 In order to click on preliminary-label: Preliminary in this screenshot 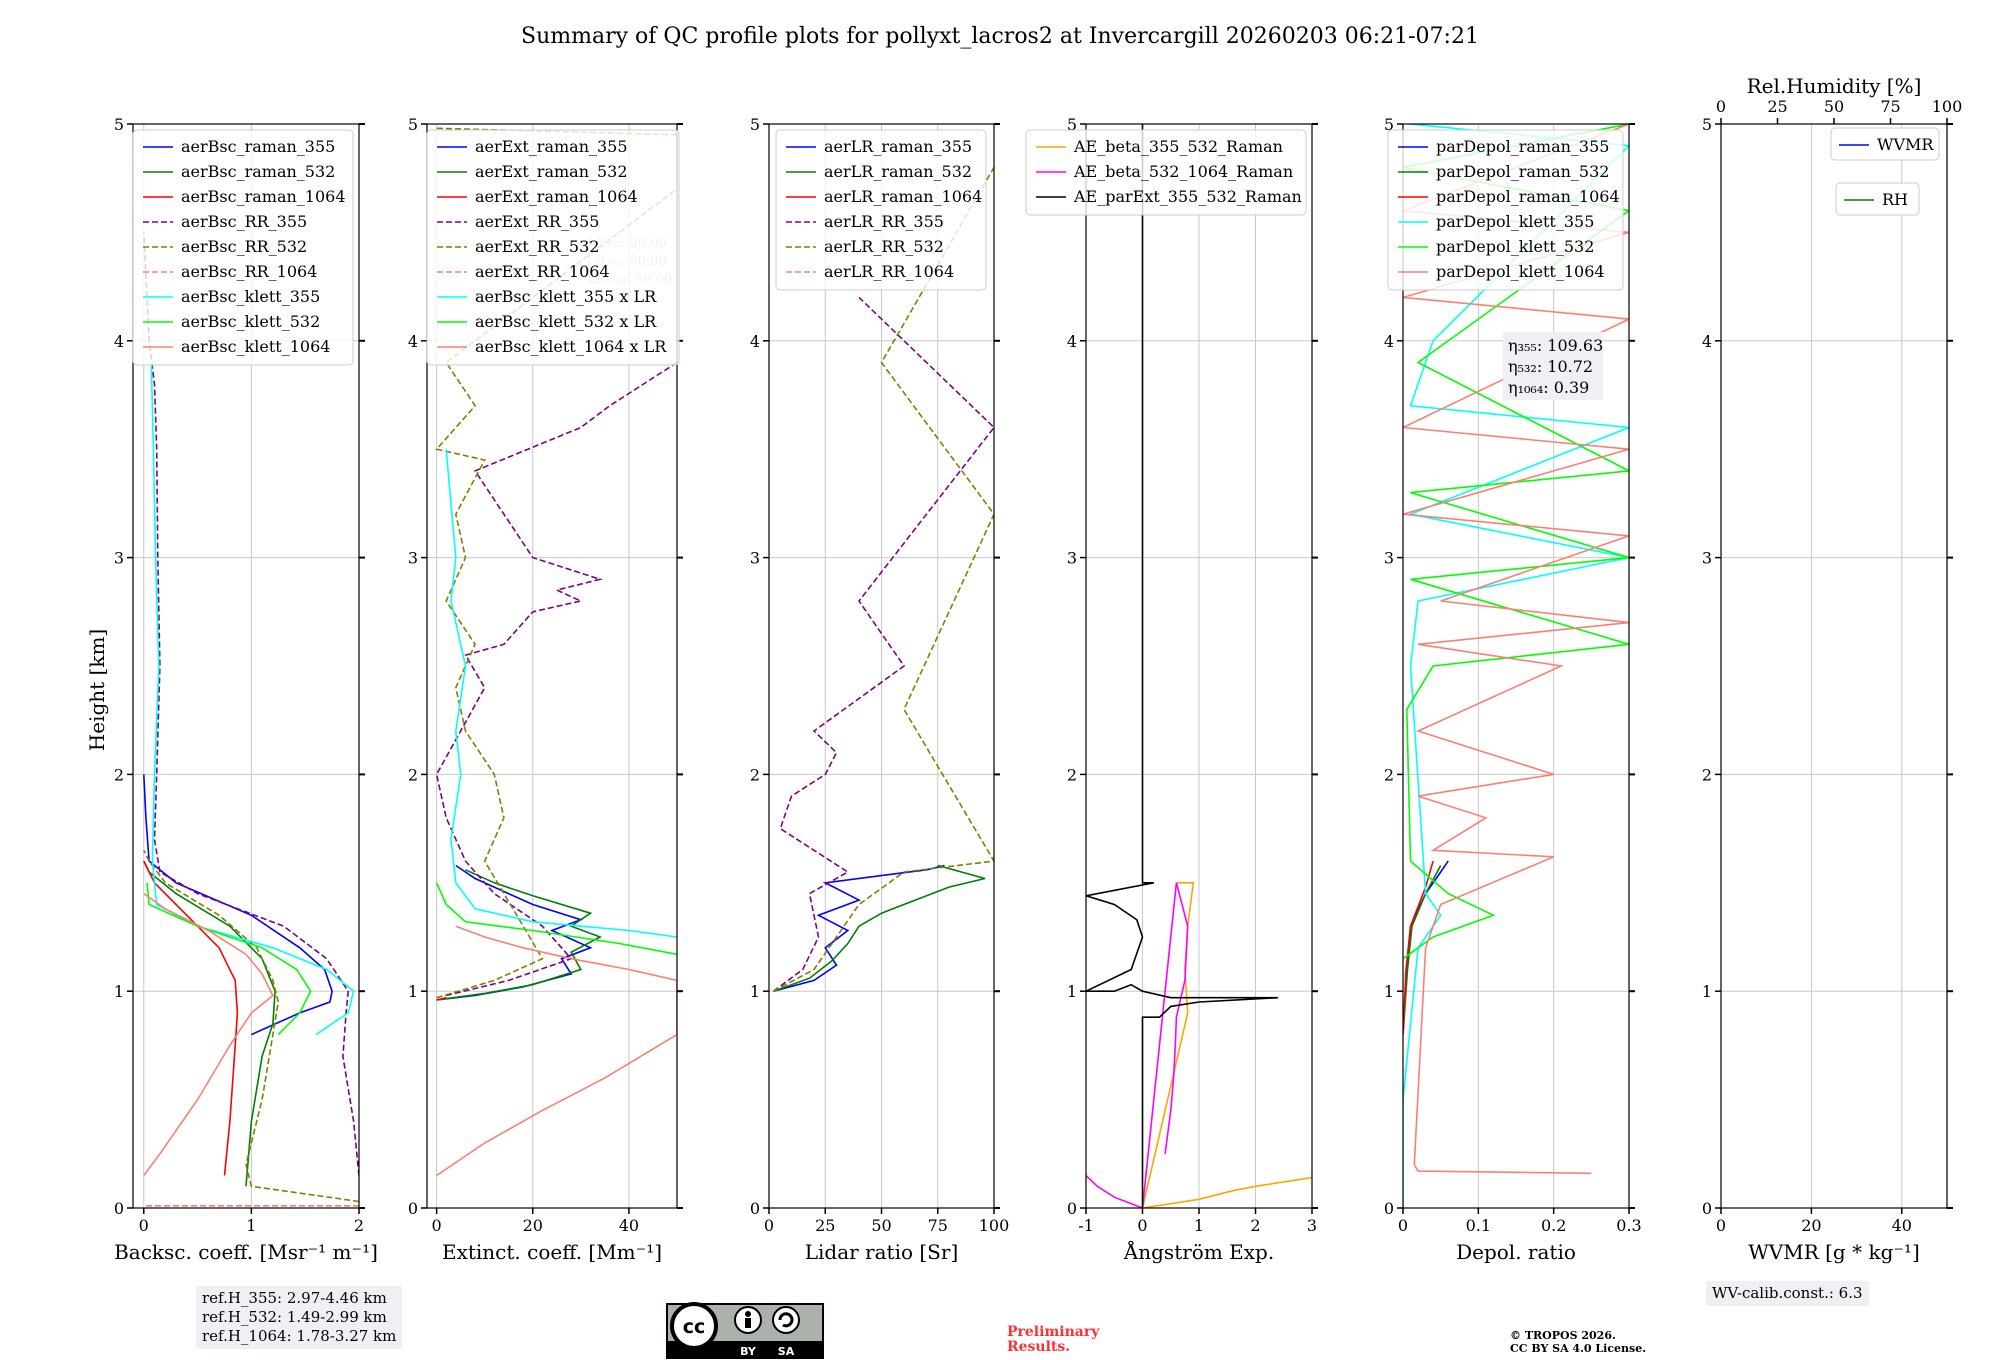, I will do `click(1053, 1332)`.